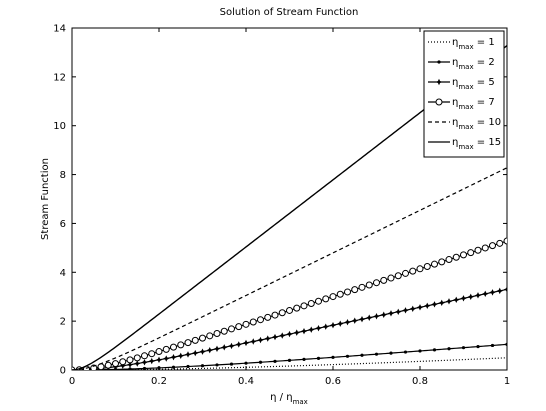 The height and width of the screenshot is (411, 546). What do you see at coordinates (246, 381) in the screenshot?
I see `x-tick-label: 0.4` at bounding box center [246, 381].